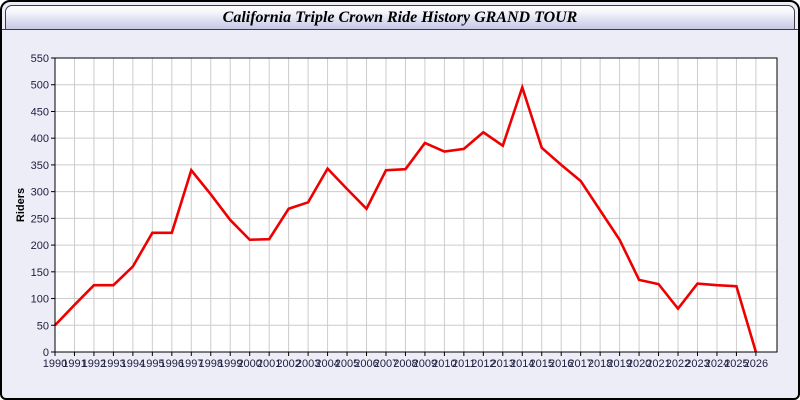 The image size is (800, 400). What do you see at coordinates (756, 364) in the screenshot?
I see `x-tick-label: 2026` at bounding box center [756, 364].